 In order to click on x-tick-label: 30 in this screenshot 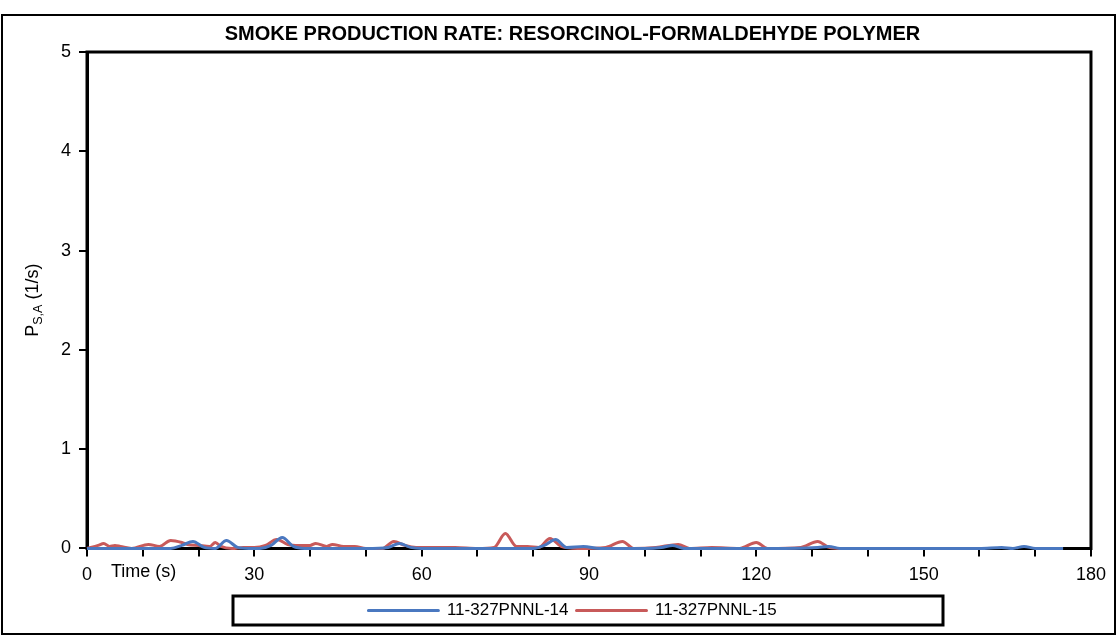, I will do `click(254, 574)`.